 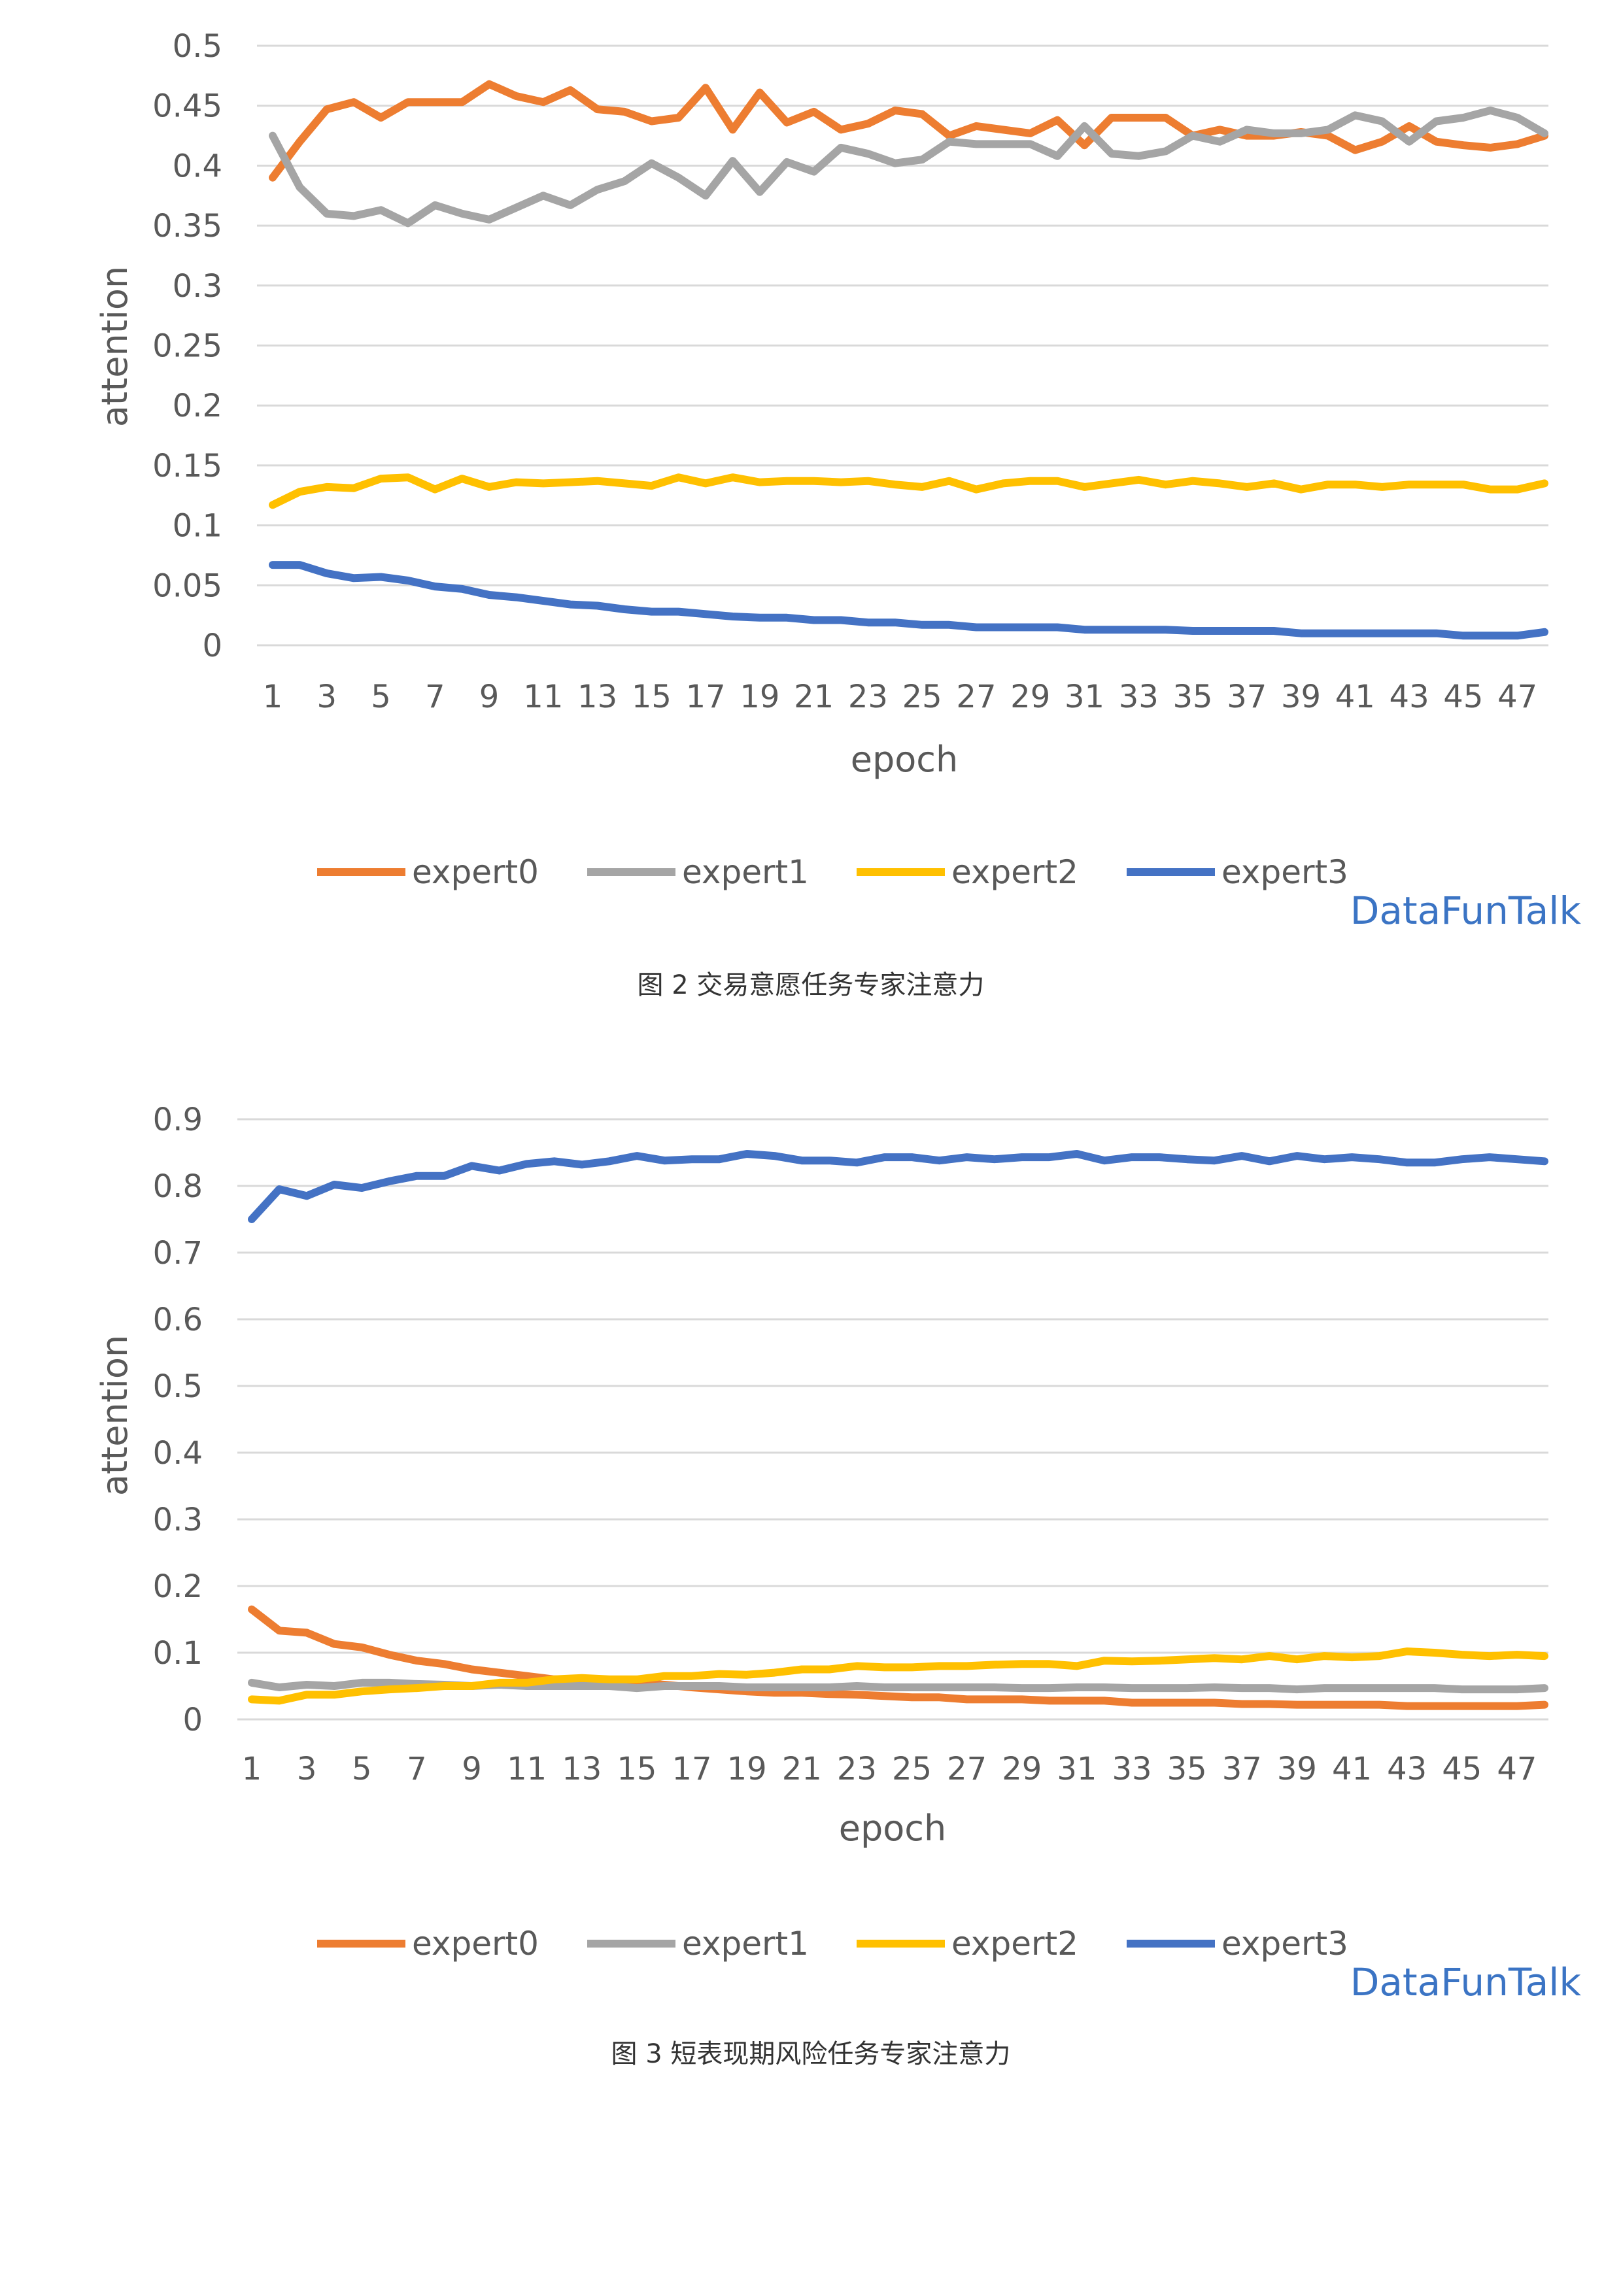 What do you see at coordinates (178, 1186) in the screenshot?
I see `y-tick-label: 0.8` at bounding box center [178, 1186].